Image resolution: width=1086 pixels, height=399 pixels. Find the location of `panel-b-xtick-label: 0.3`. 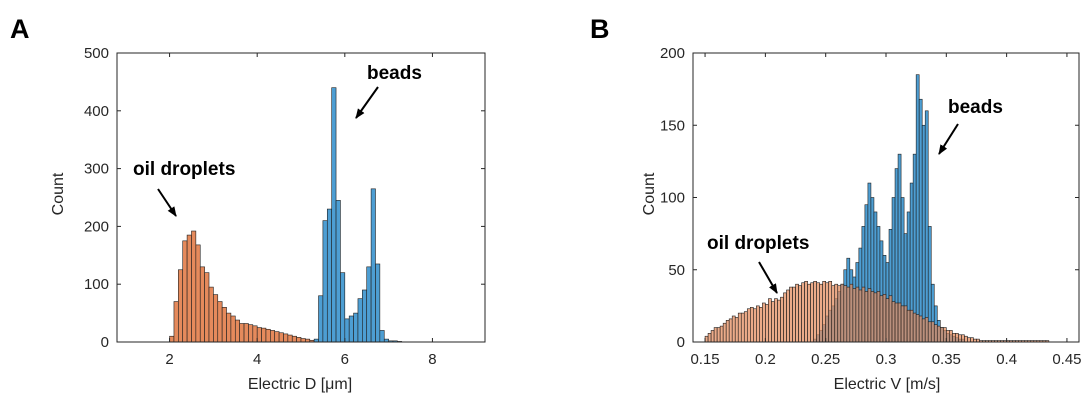

panel-b-xtick-label: 0.3 is located at coordinates (886, 359).